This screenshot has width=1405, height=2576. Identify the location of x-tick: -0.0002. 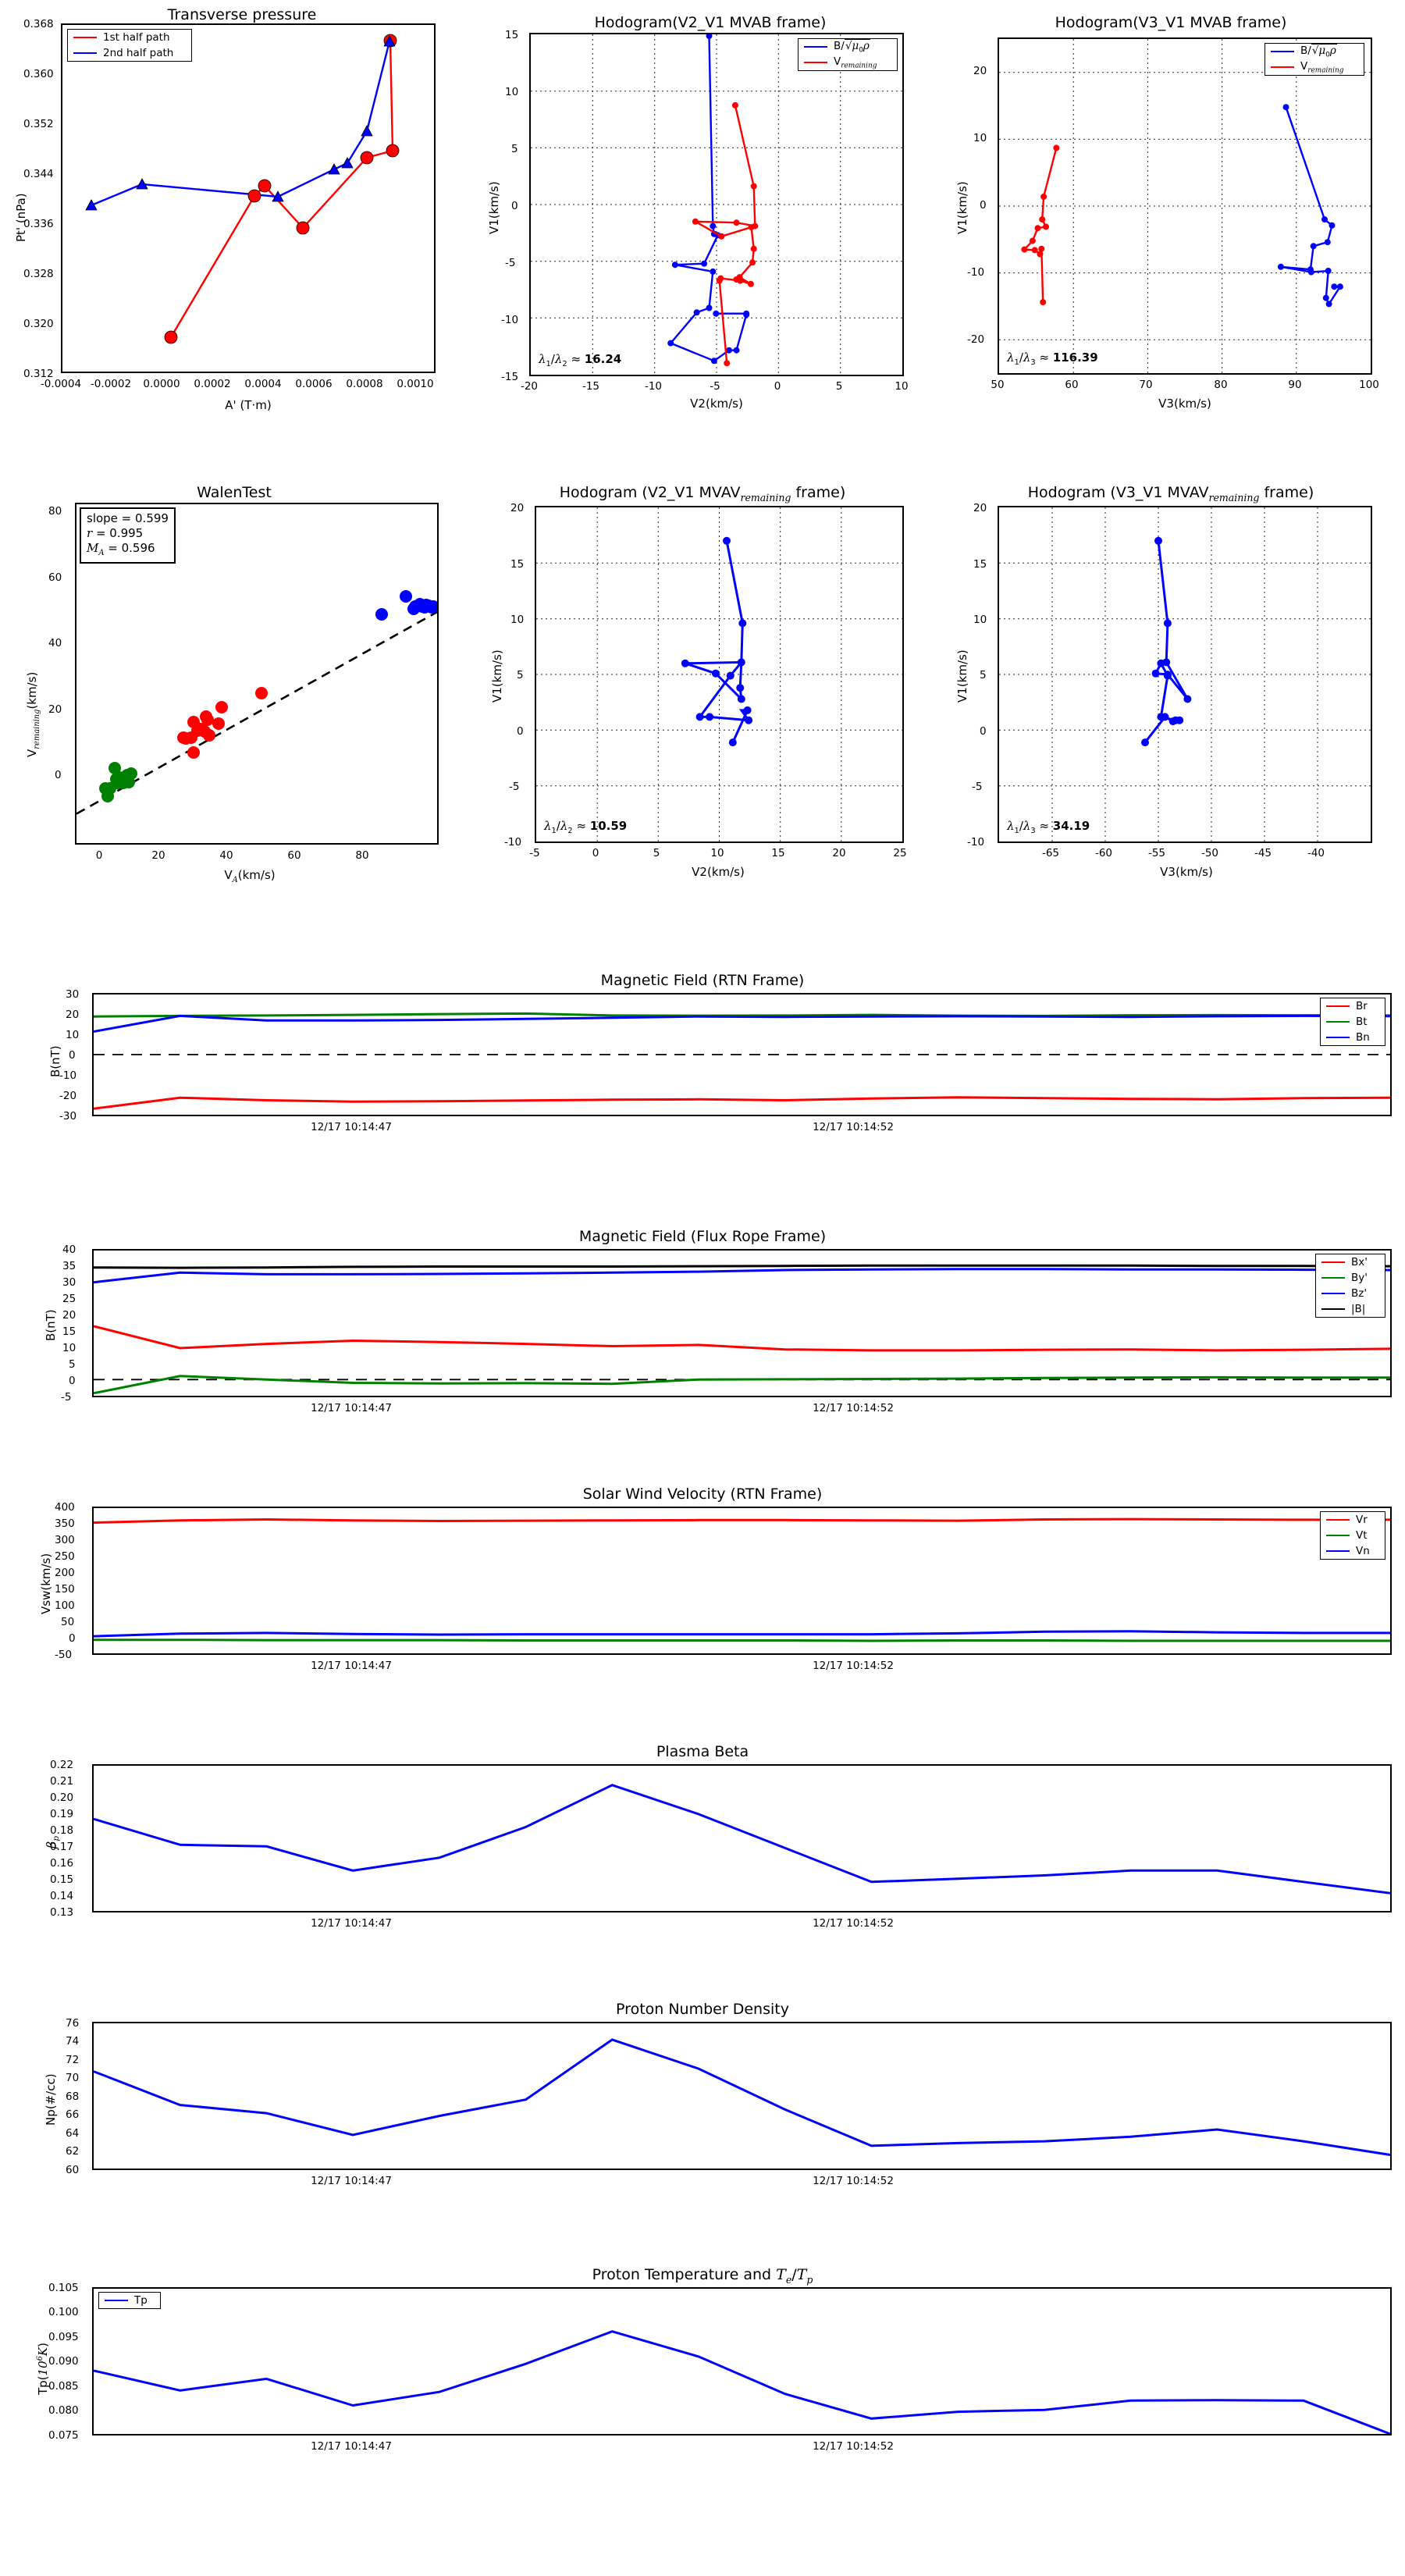
(111, 384).